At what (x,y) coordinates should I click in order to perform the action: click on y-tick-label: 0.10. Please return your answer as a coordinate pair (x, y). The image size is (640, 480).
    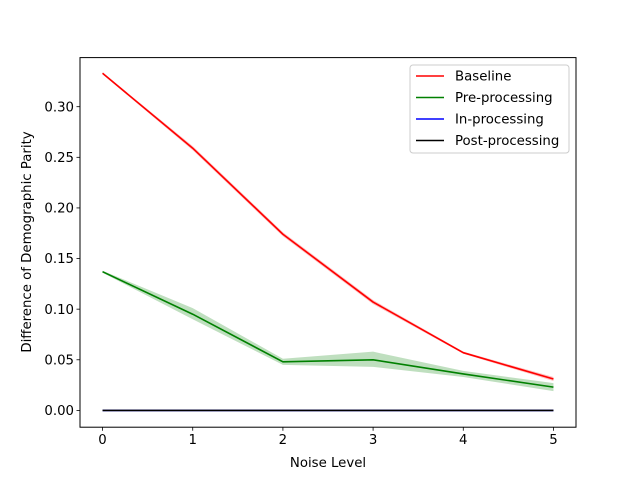
    Looking at the image, I should click on (59, 310).